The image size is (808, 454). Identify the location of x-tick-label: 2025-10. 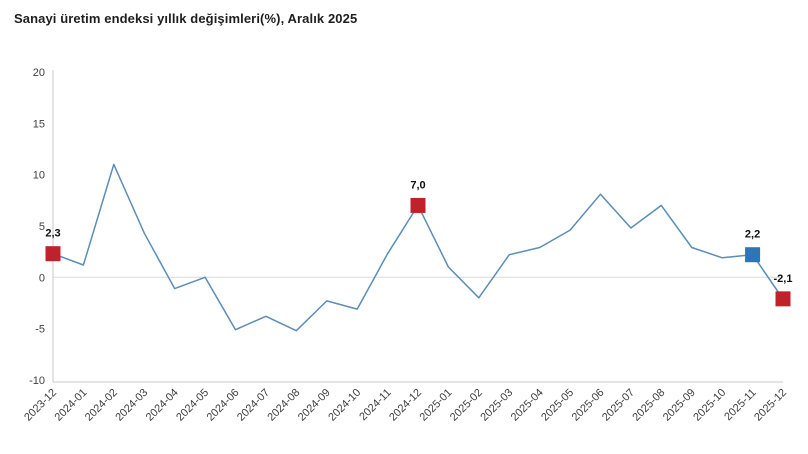
(709, 405).